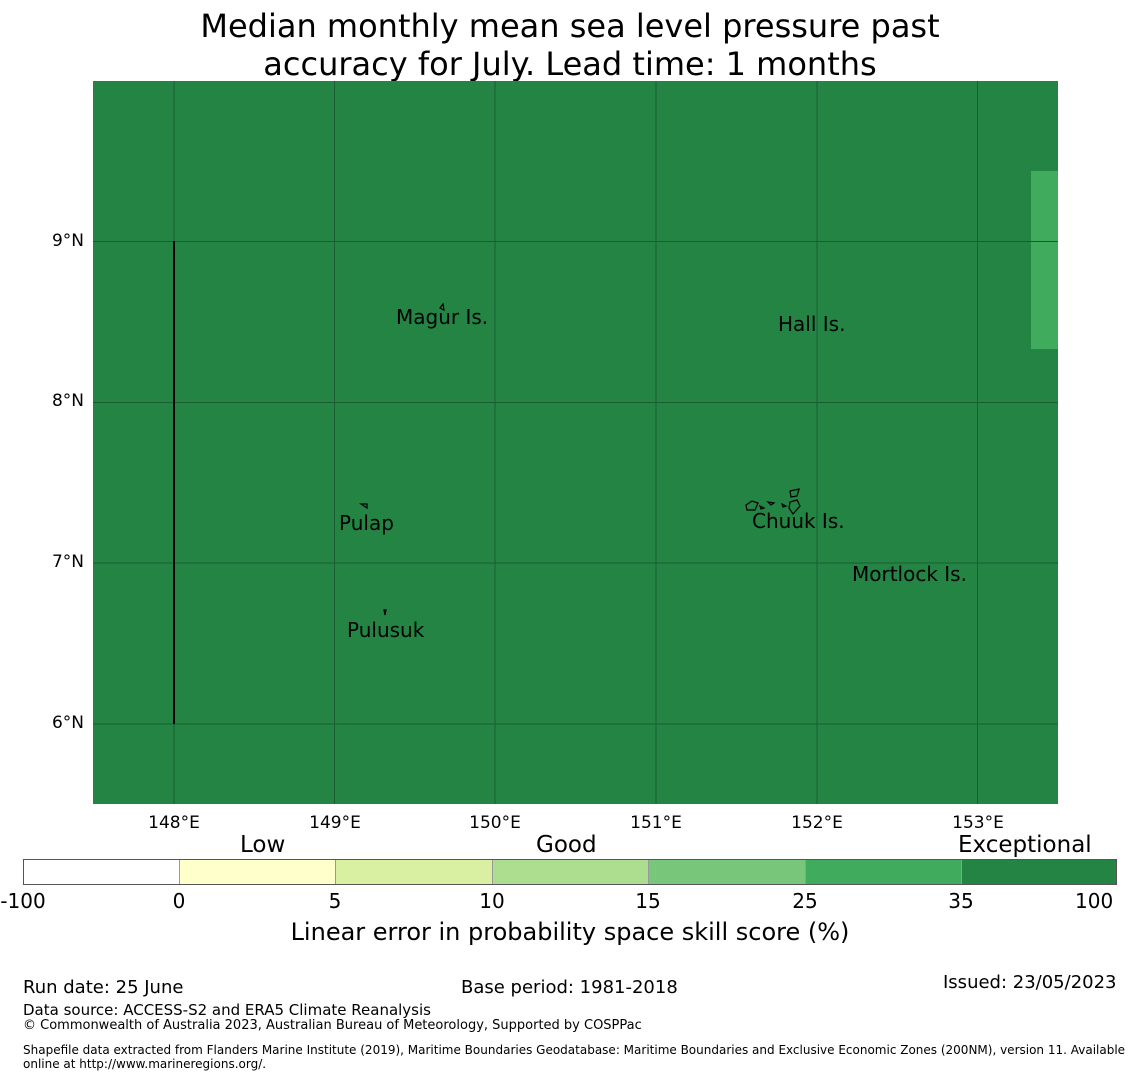 The width and height of the screenshot is (1140, 1080). I want to click on legend-colorbar, so click(570, 872).